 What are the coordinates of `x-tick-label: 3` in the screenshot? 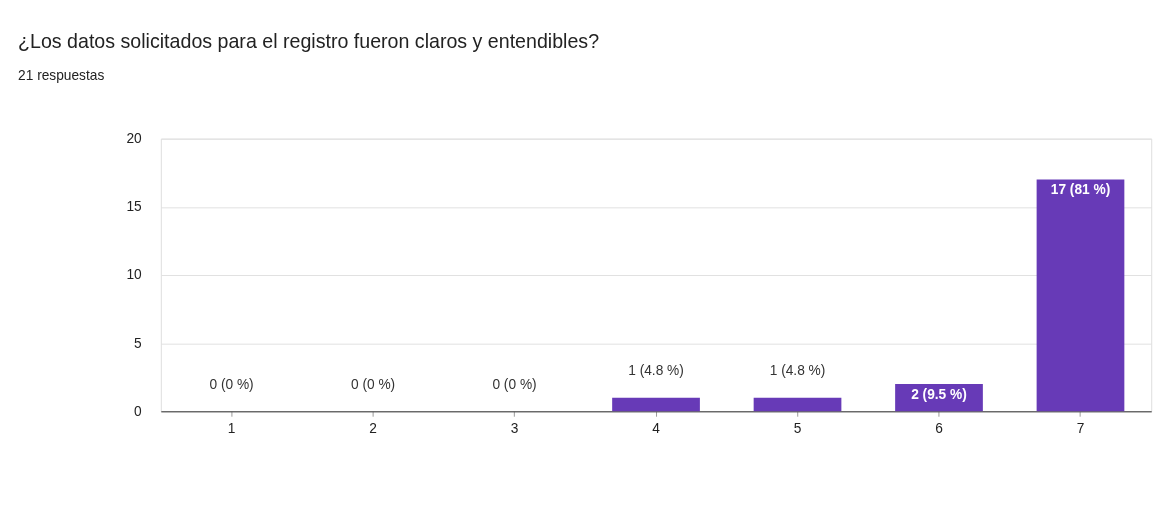 It's located at (514, 429).